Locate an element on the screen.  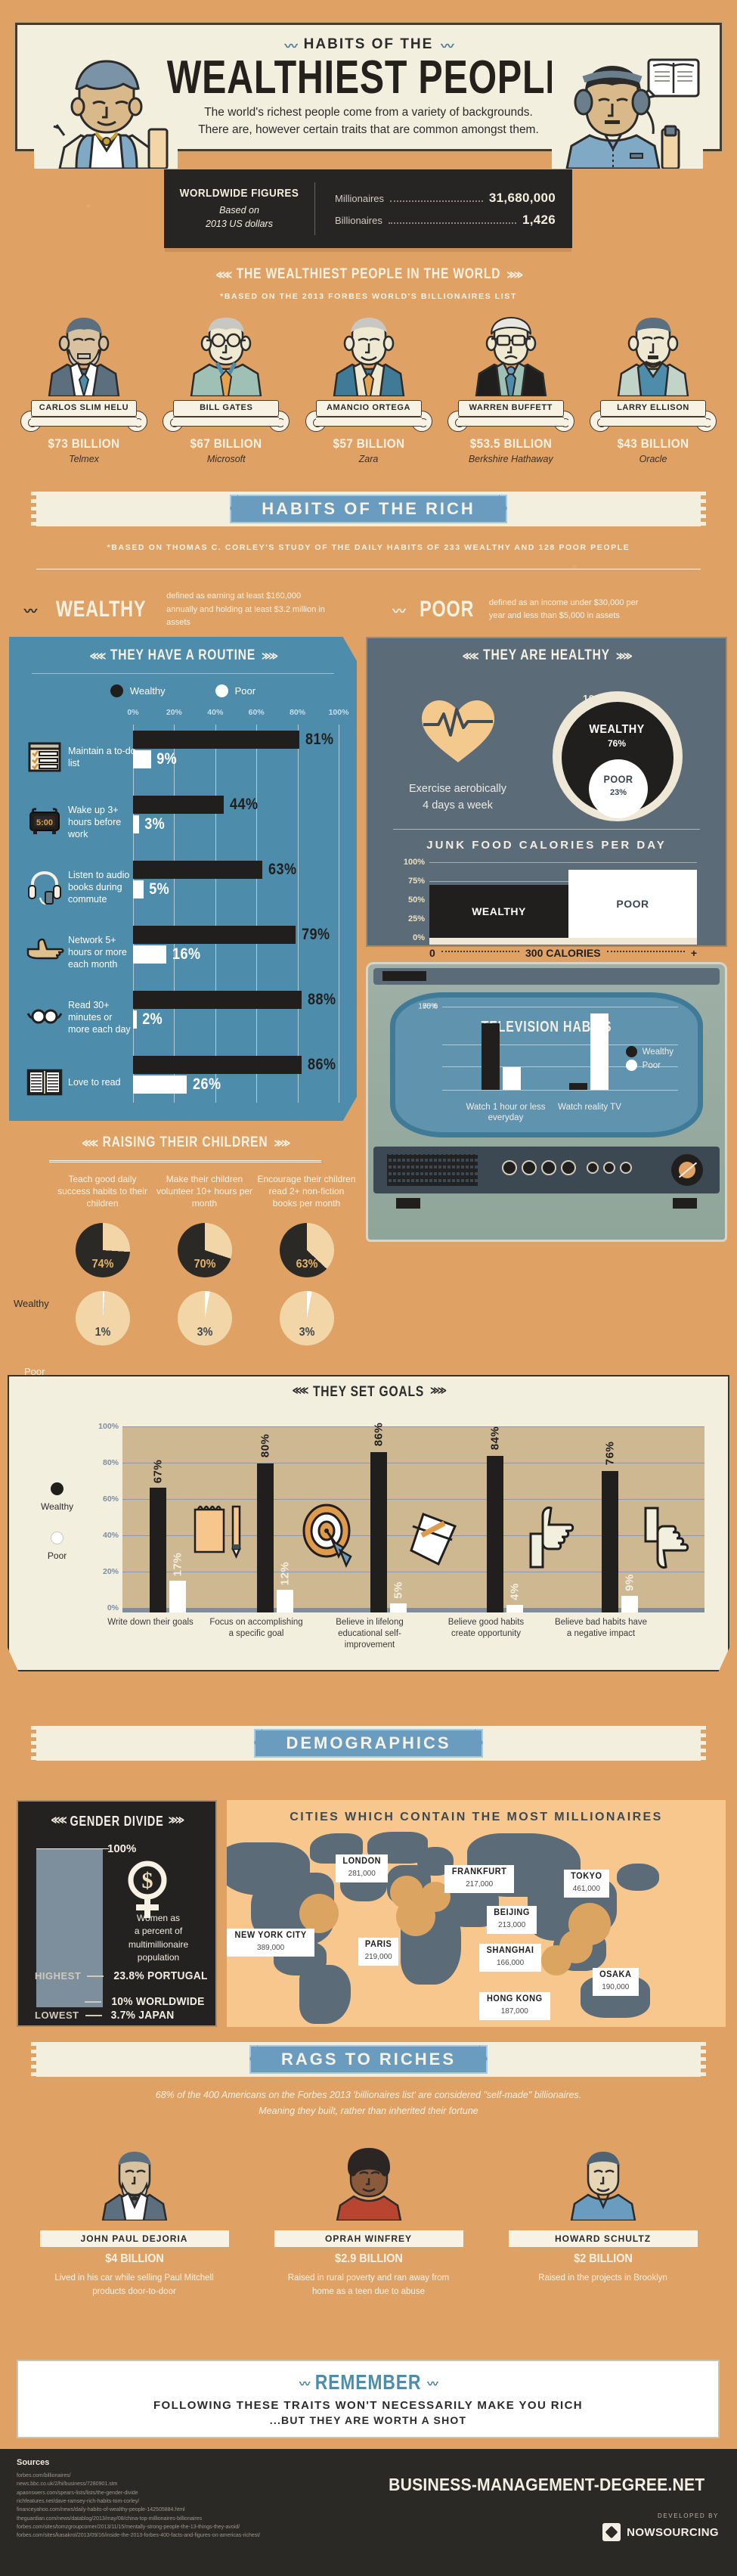
scroll-bar is located at coordinates (368, 422).